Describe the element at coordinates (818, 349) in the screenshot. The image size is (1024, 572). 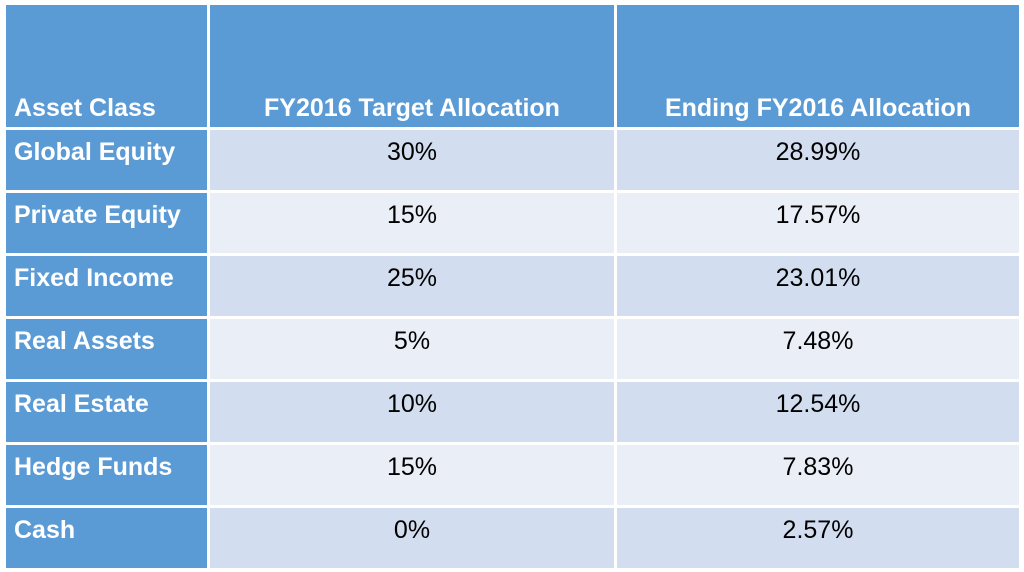
I see `ending-allocation-cell: 7.48%` at that location.